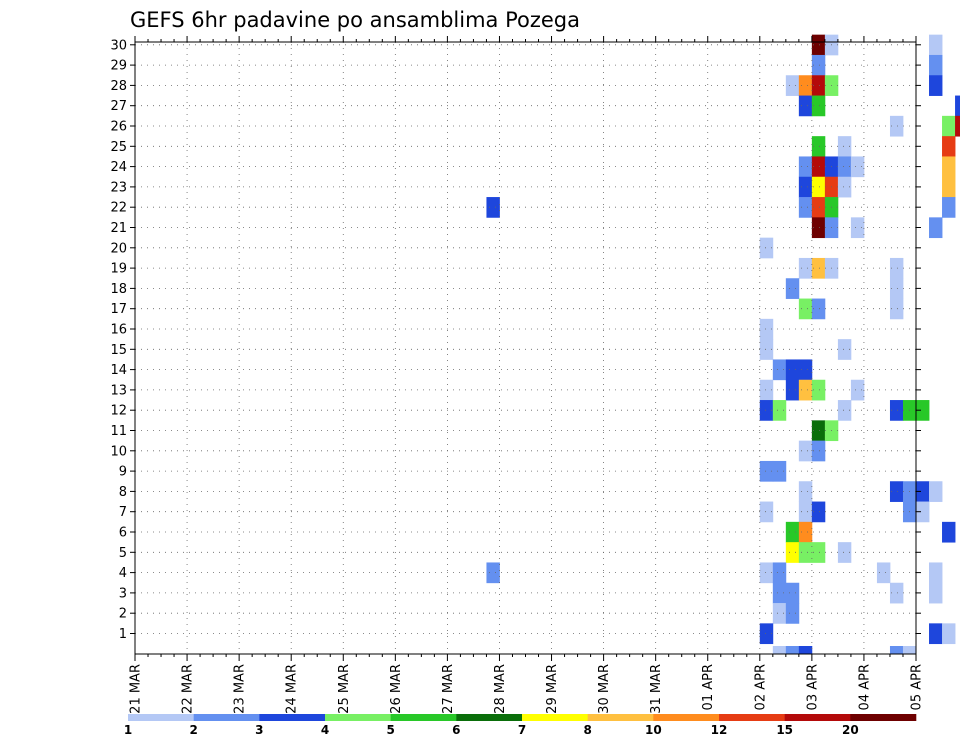 Image resolution: width=960 pixels, height=742 pixels. What do you see at coordinates (123, 614) in the screenshot?
I see `y-tick-label: 2` at bounding box center [123, 614].